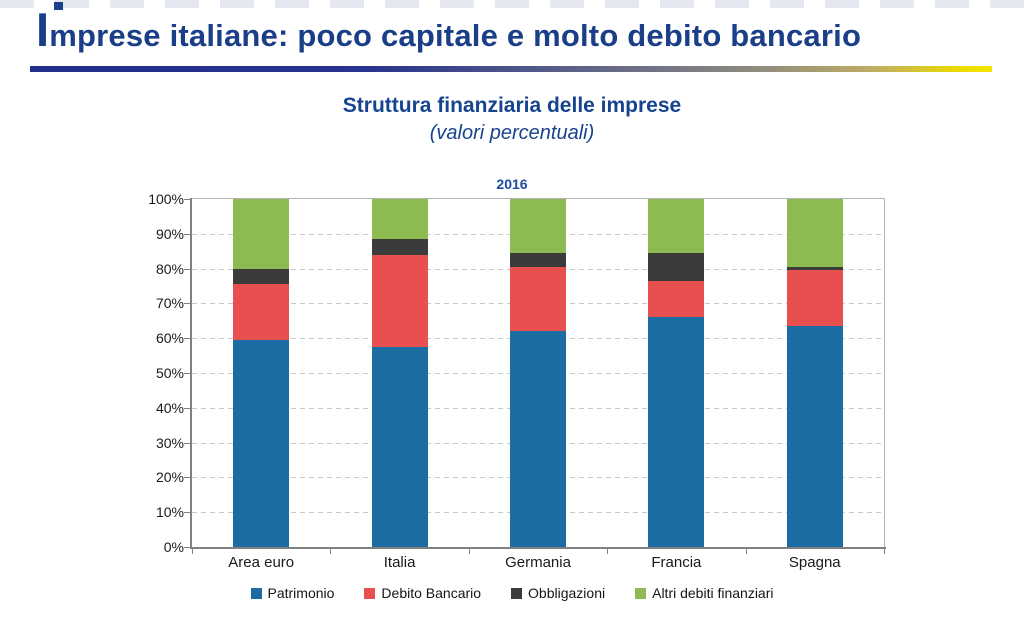 Image resolution: width=1024 pixels, height=622 pixels. Describe the element at coordinates (884, 373) in the screenshot. I see `plot-border-right` at that location.